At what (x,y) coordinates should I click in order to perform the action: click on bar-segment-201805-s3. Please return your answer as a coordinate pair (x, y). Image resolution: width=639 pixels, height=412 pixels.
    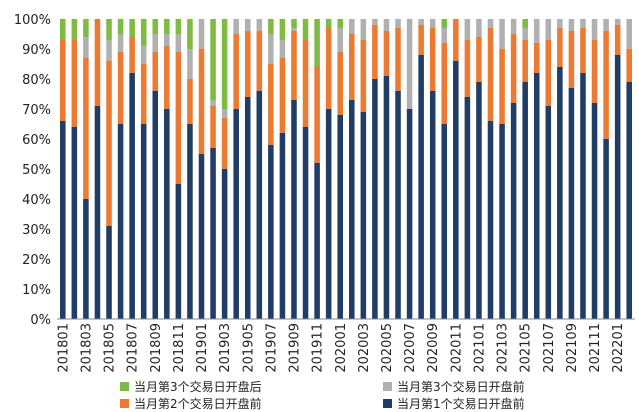
    Looking at the image, I should click on (109, 50).